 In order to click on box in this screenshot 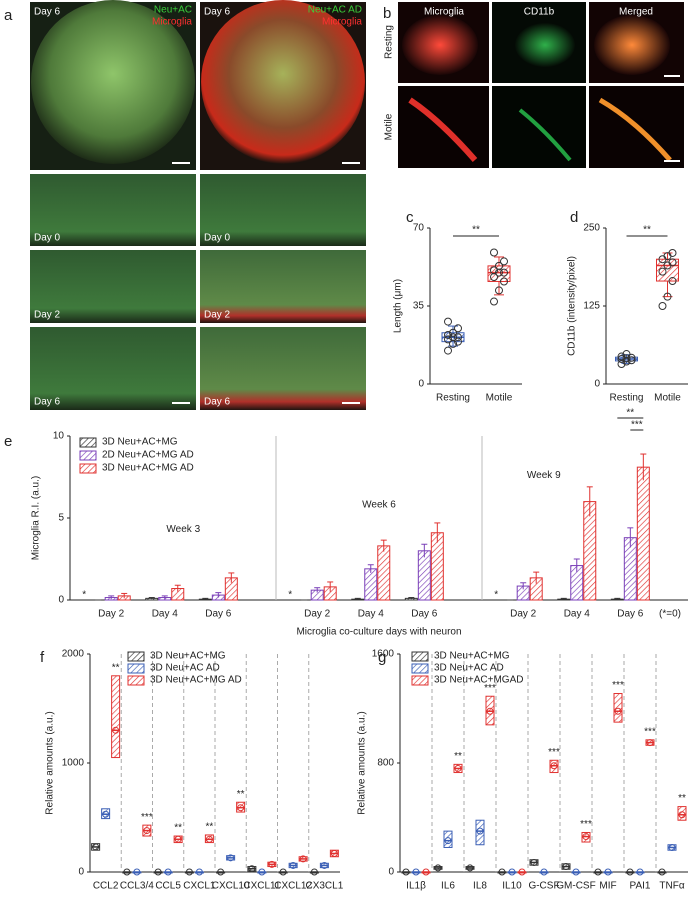, I will do `click(480, 832)`.